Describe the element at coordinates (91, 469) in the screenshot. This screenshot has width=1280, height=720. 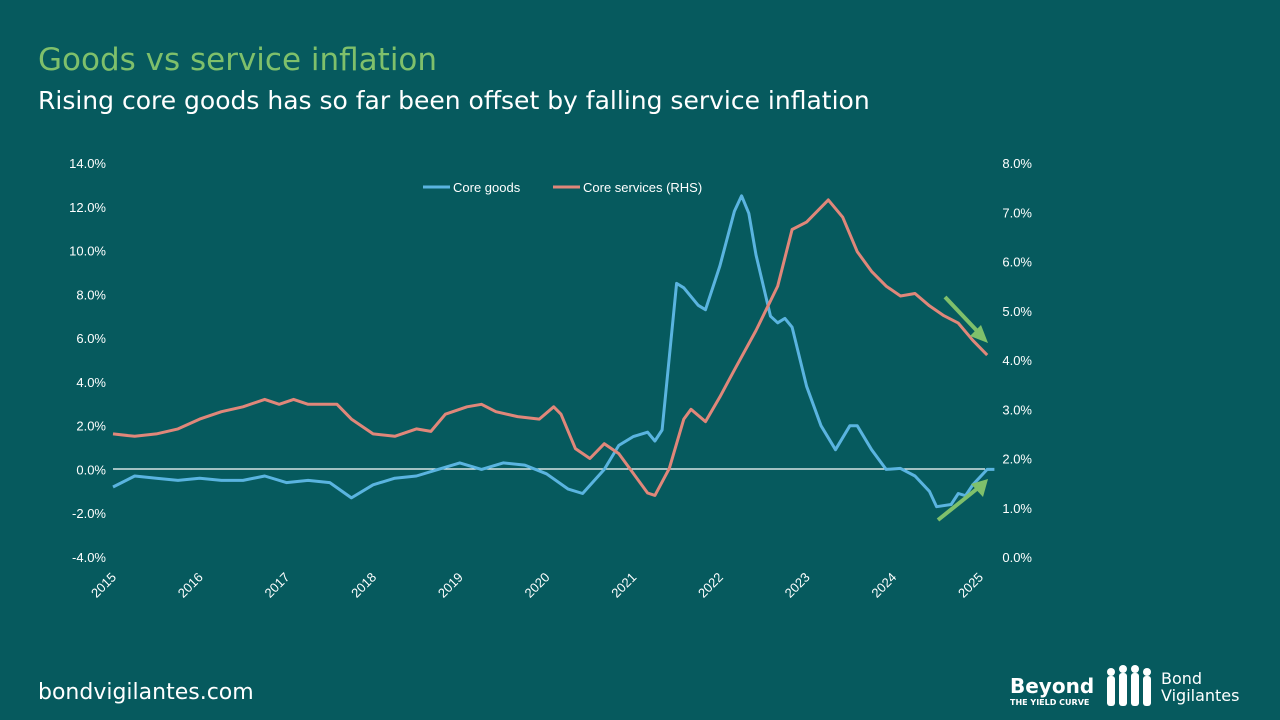
I see `left-tick-label: 0.0%` at that location.